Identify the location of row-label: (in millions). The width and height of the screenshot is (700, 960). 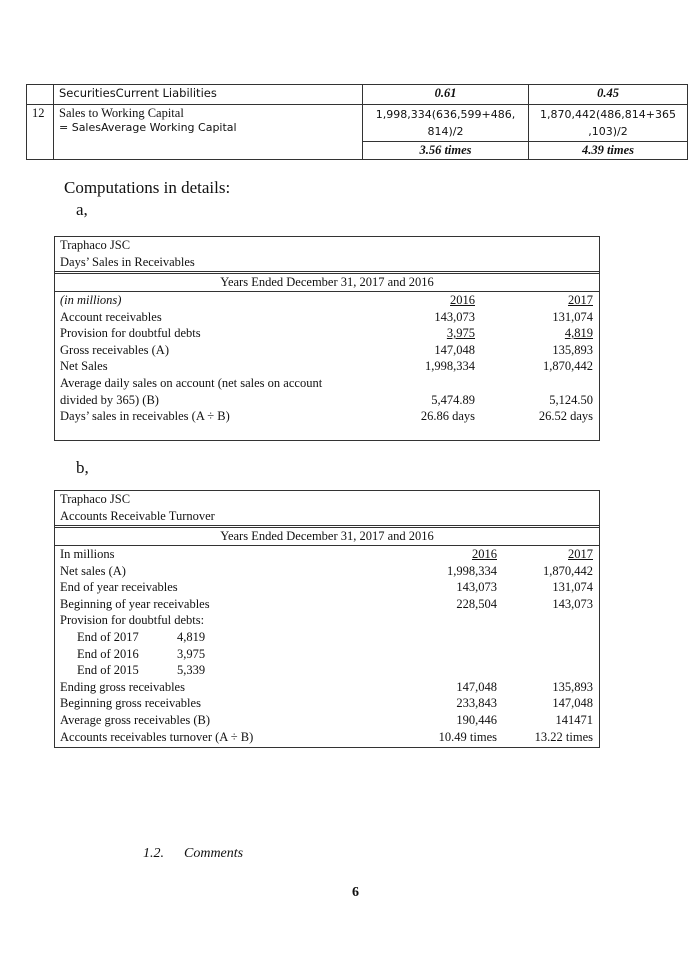
(91, 300).